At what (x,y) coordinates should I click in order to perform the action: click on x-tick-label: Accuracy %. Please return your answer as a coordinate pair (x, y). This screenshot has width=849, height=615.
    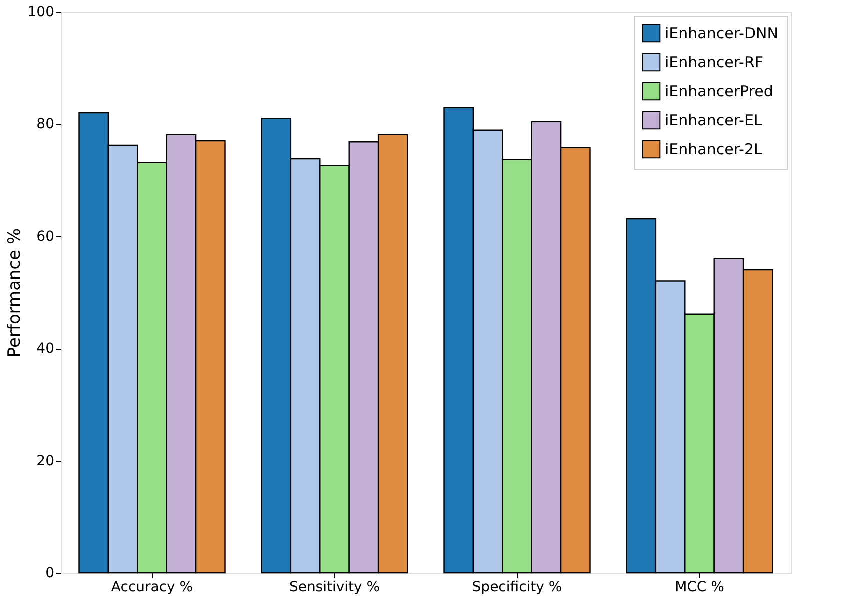
    Looking at the image, I should click on (152, 588).